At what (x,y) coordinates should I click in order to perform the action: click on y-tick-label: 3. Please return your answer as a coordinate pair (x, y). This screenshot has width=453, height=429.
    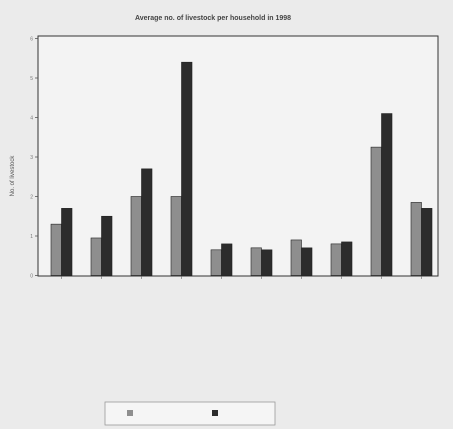
    Looking at the image, I should click on (31, 158).